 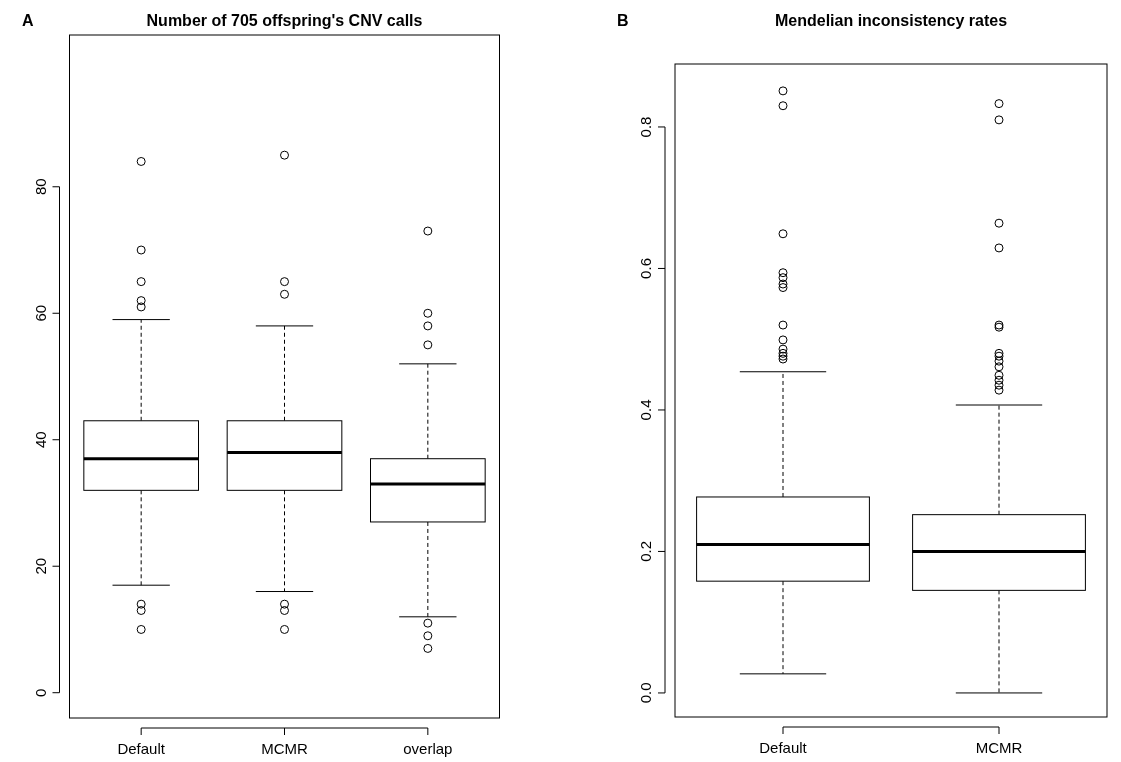 I want to click on chart-title: Number of 705 offspring's CNV calls, so click(x=284, y=20).